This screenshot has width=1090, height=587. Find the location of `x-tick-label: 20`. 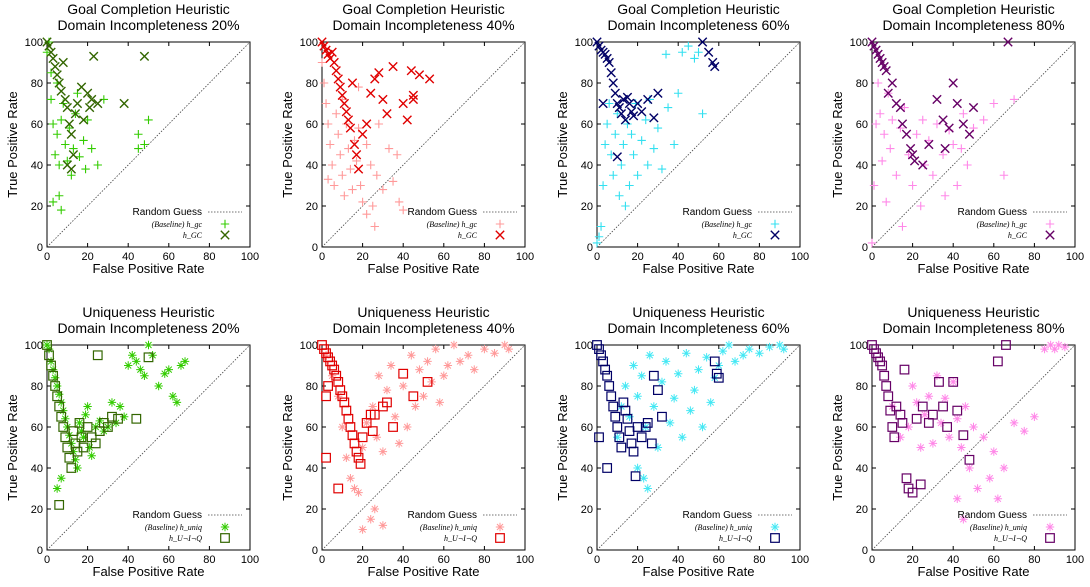

x-tick-label: 20 is located at coordinates (87, 257).